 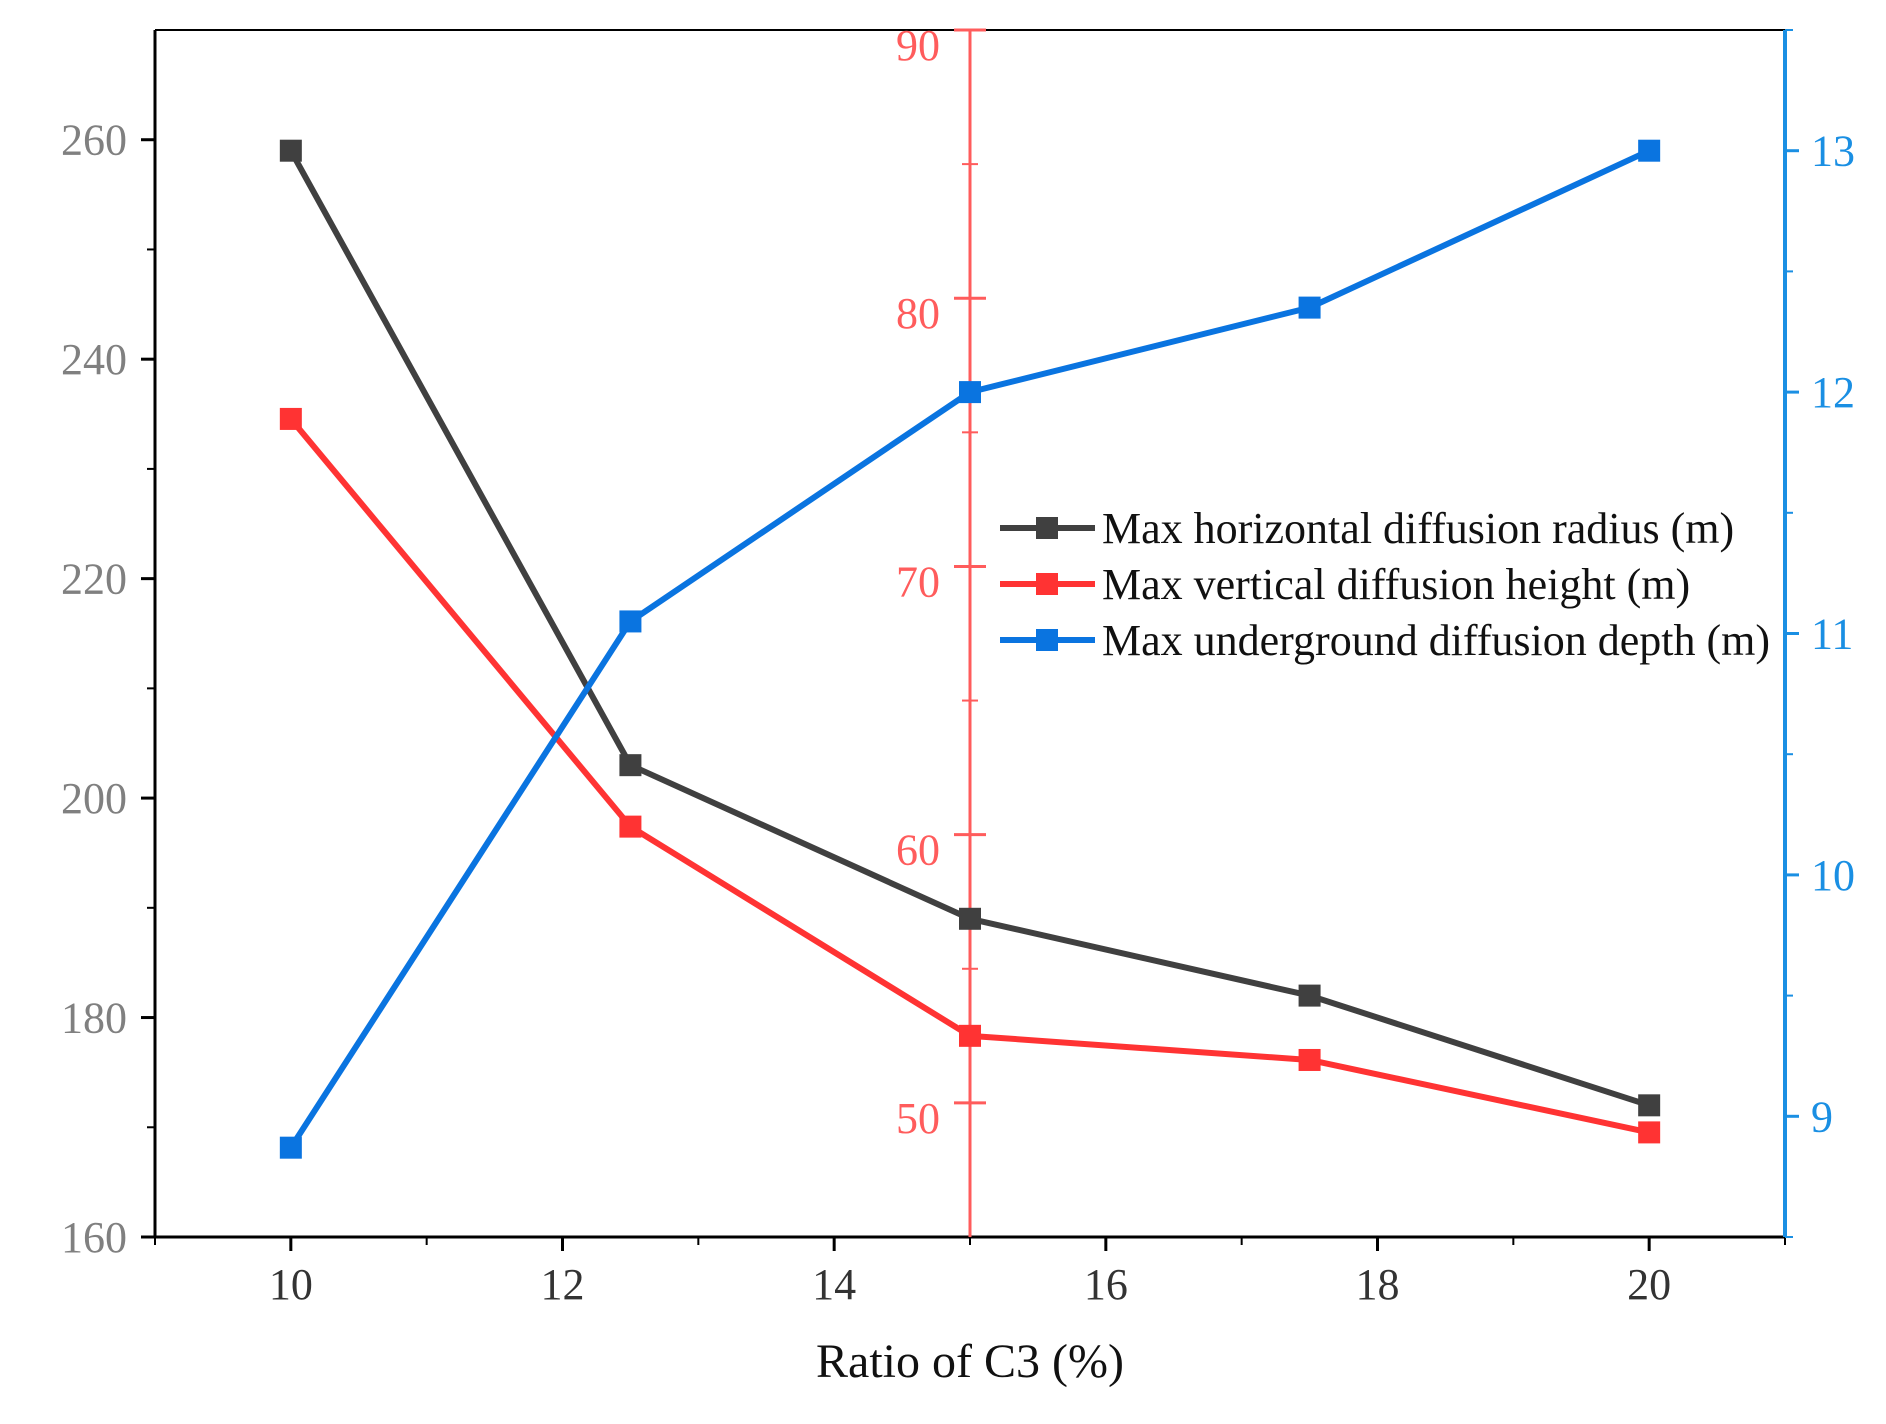 What do you see at coordinates (970, 1361) in the screenshot?
I see `x-axis-title: Ratio of C3 (%)` at bounding box center [970, 1361].